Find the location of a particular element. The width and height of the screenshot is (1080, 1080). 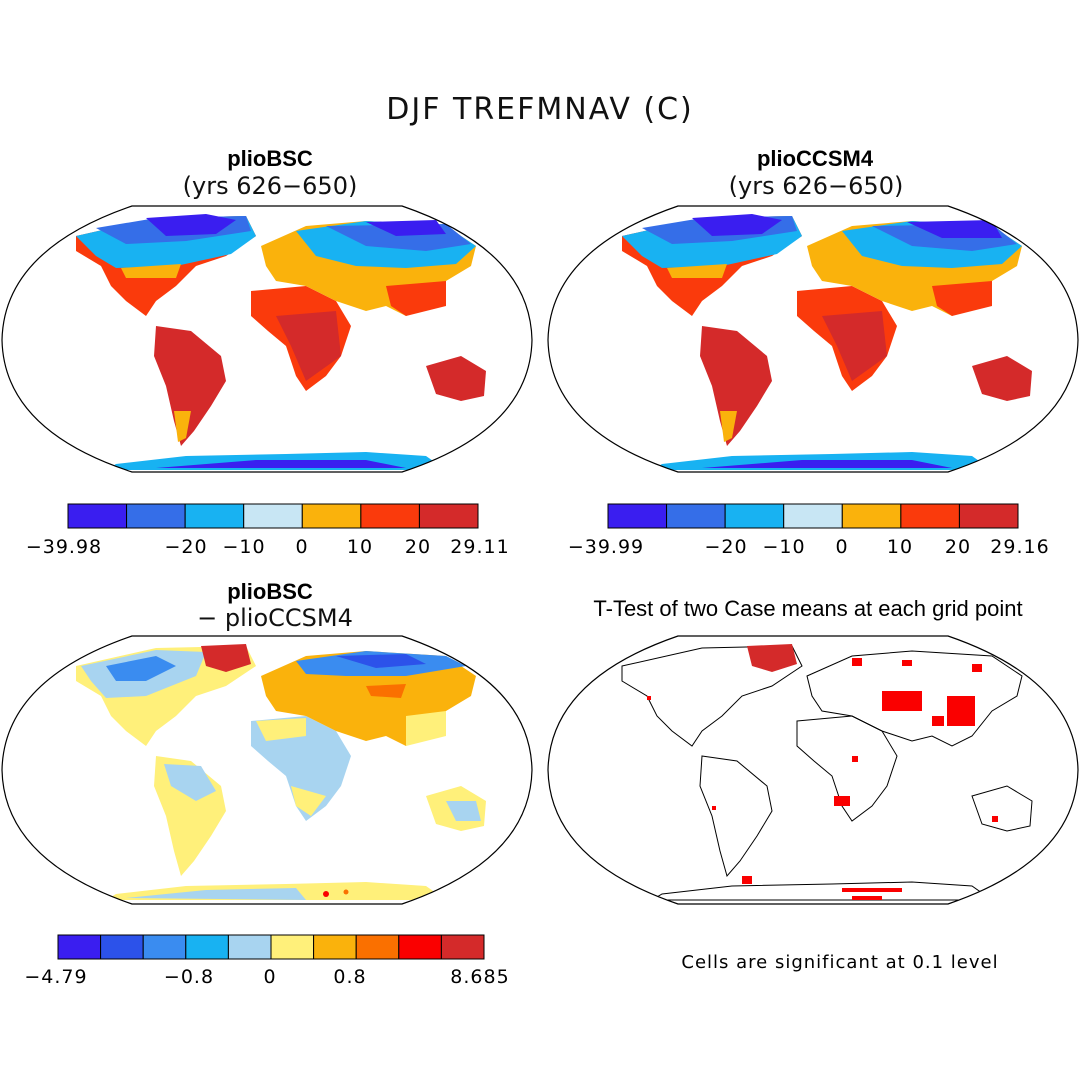

panel-title-pliocccsm4: plioCCSM4 is located at coordinates (815, 158).